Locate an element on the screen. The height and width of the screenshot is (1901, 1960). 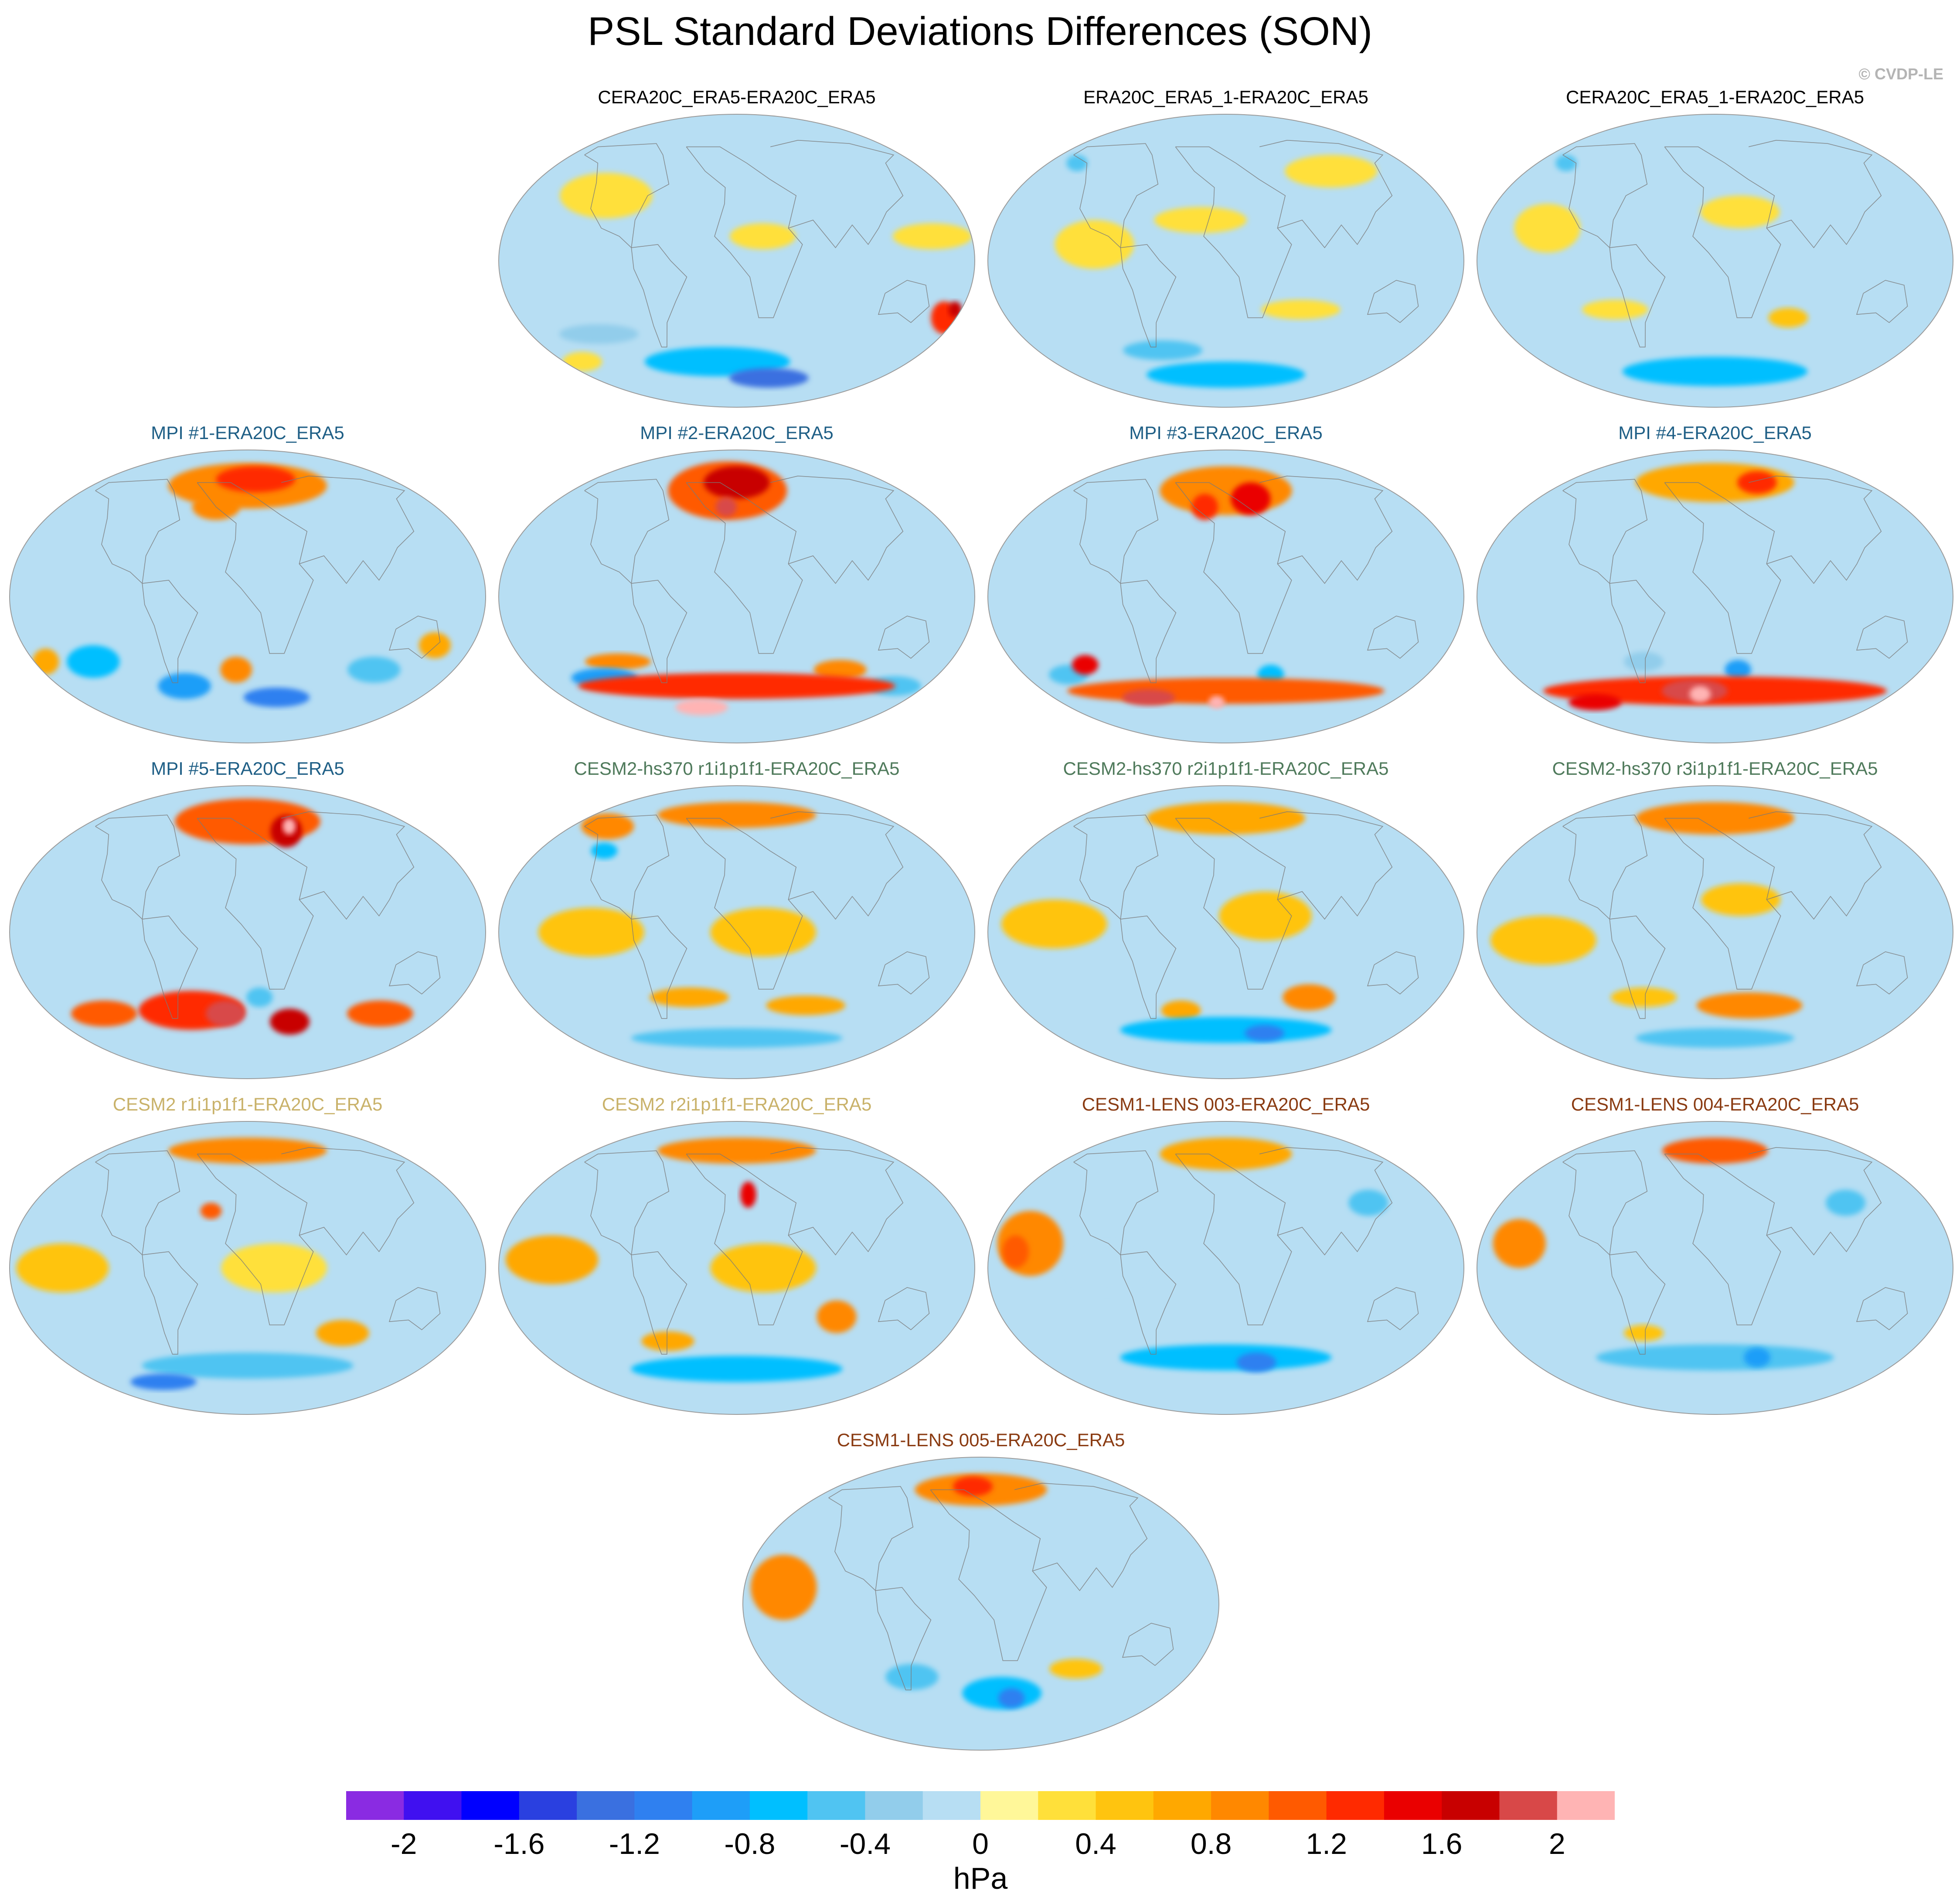
panel-title: CESM2 r2i1p1f1-ERA20C_ERA5 is located at coordinates (737, 1104).